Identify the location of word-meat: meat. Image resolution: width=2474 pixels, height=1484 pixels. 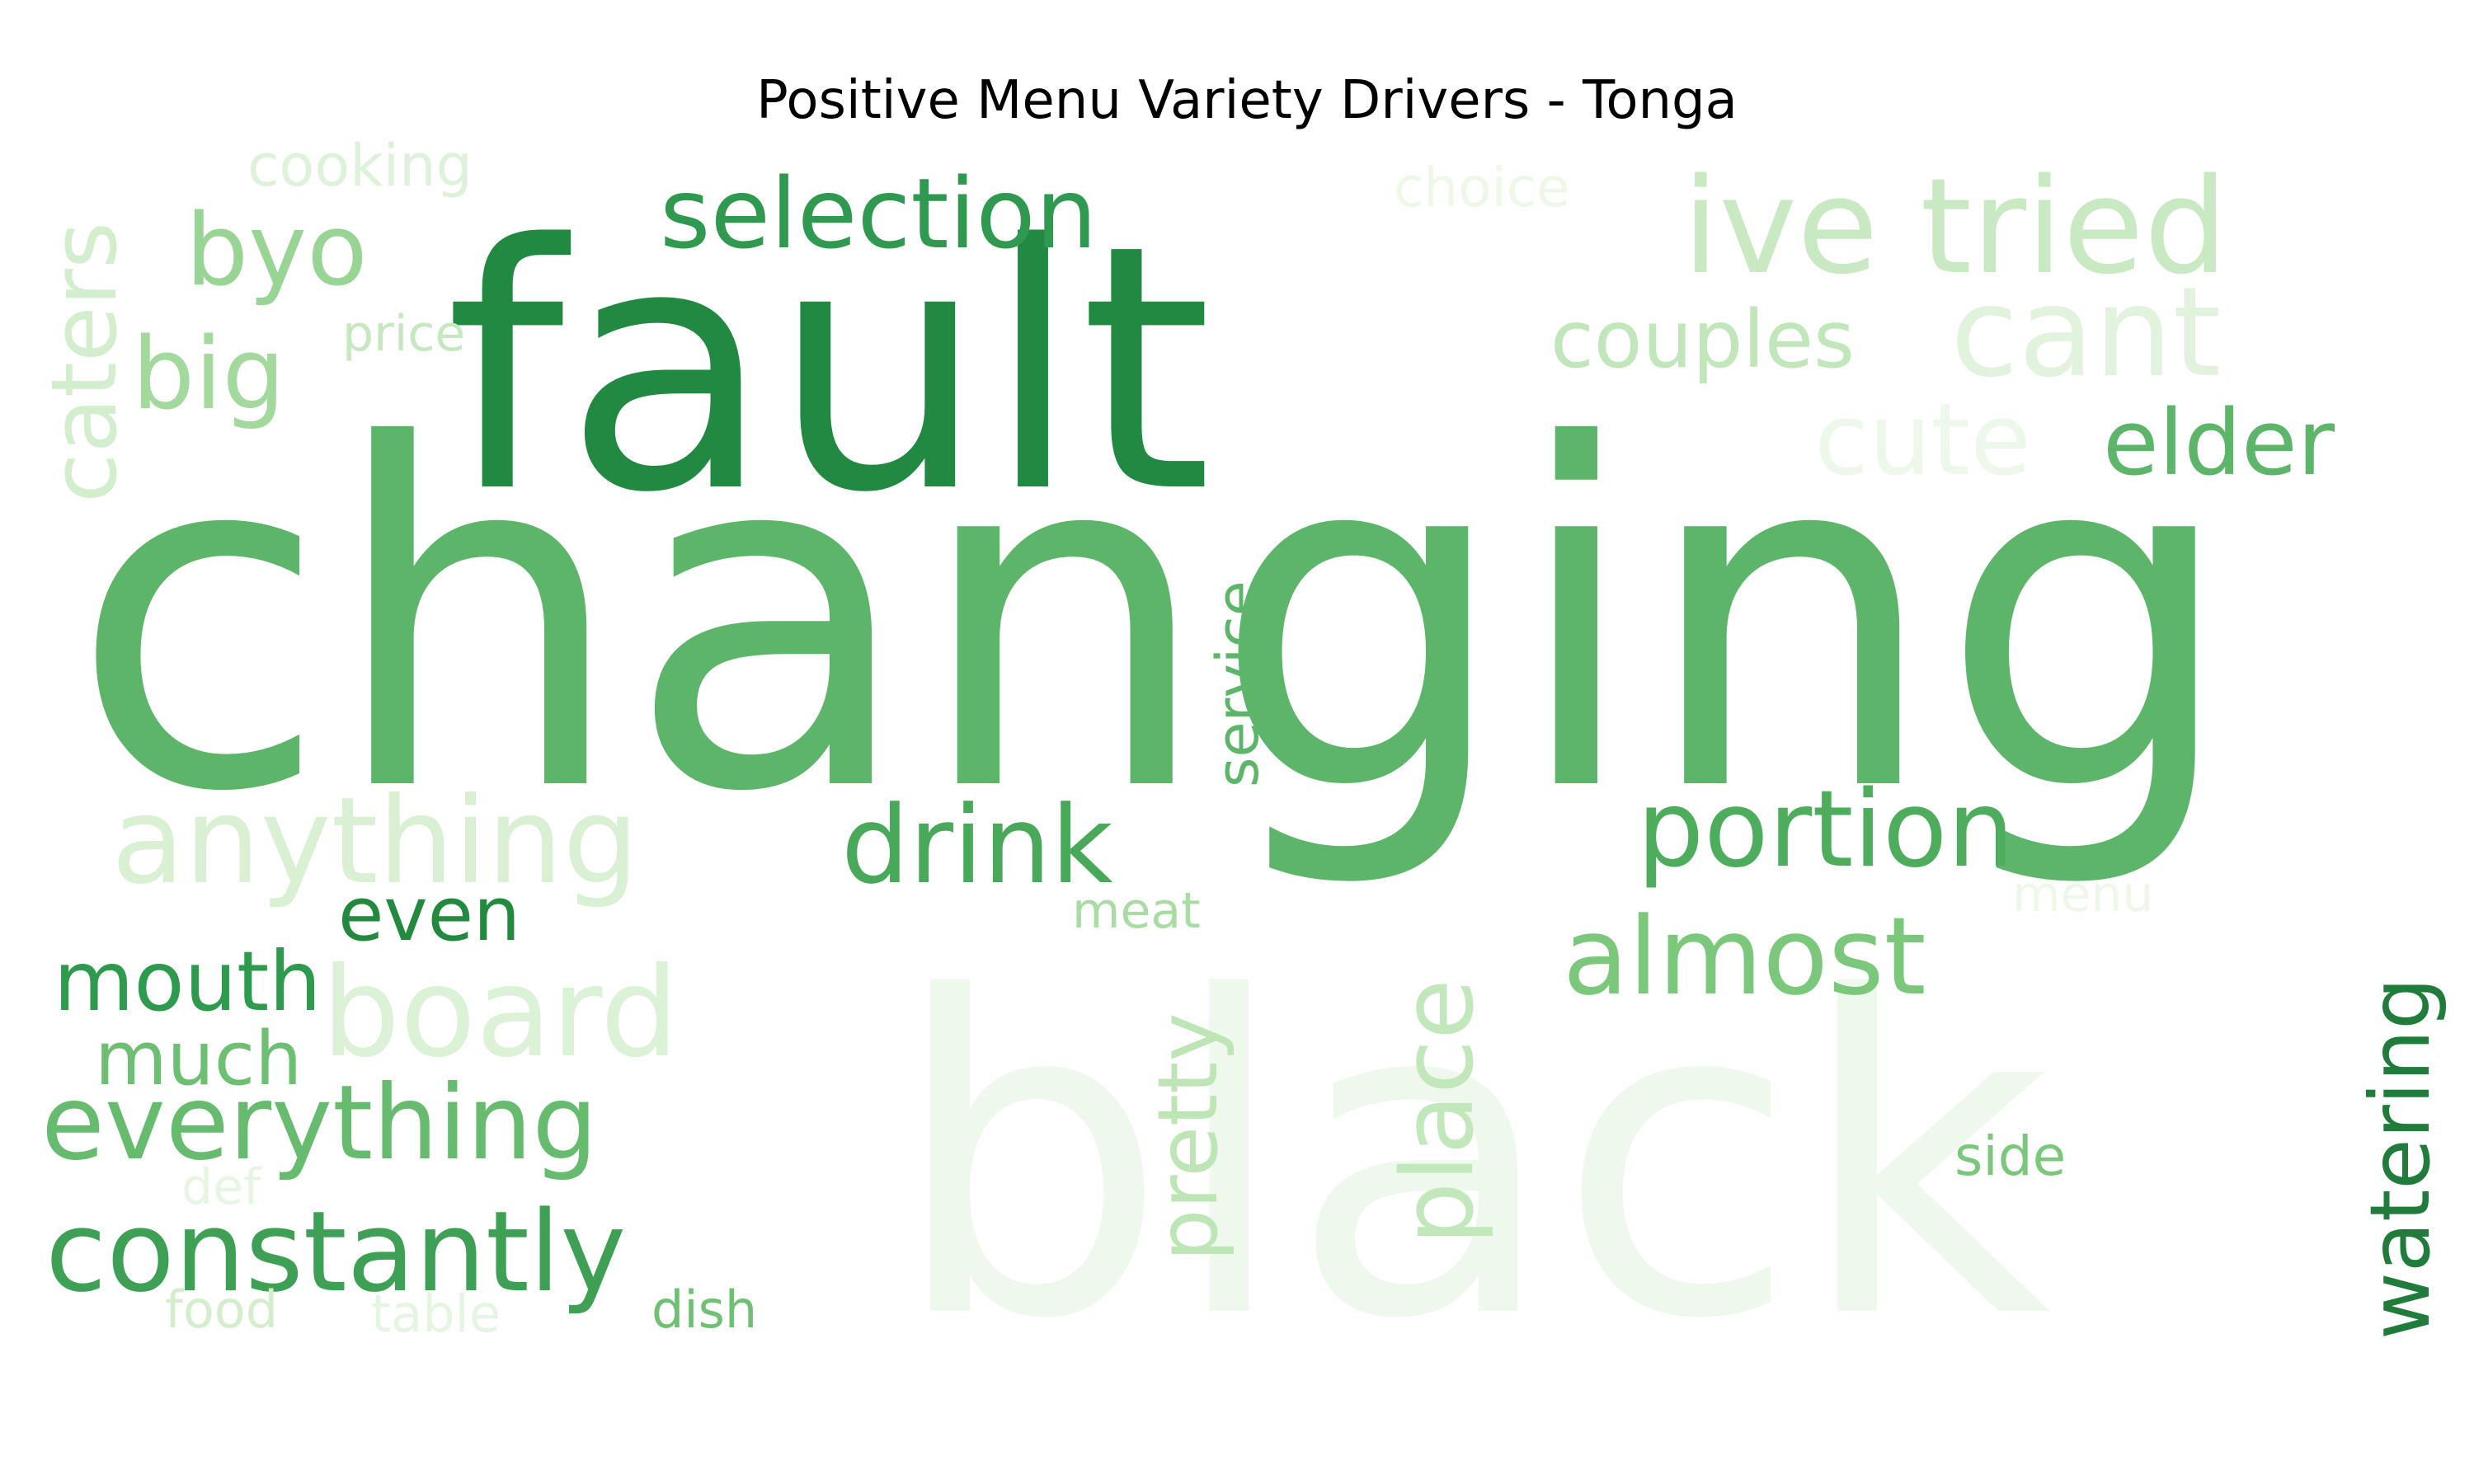
(1136, 911).